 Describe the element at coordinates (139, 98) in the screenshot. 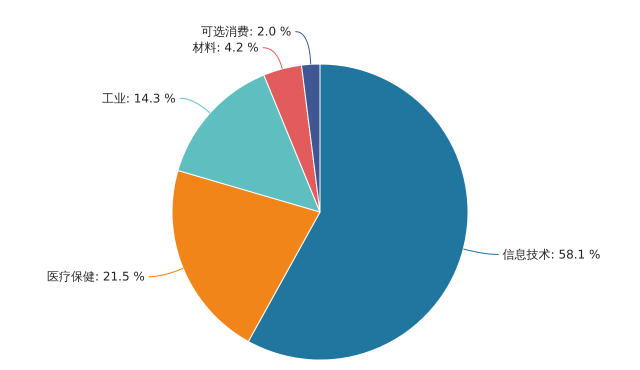

I see `slice-label: 工业: 14.3 %` at that location.